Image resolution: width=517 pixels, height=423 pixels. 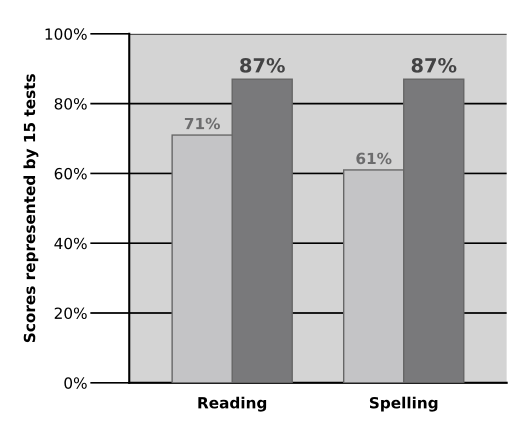 I want to click on y-tick-label: 100%, so click(x=66, y=34).